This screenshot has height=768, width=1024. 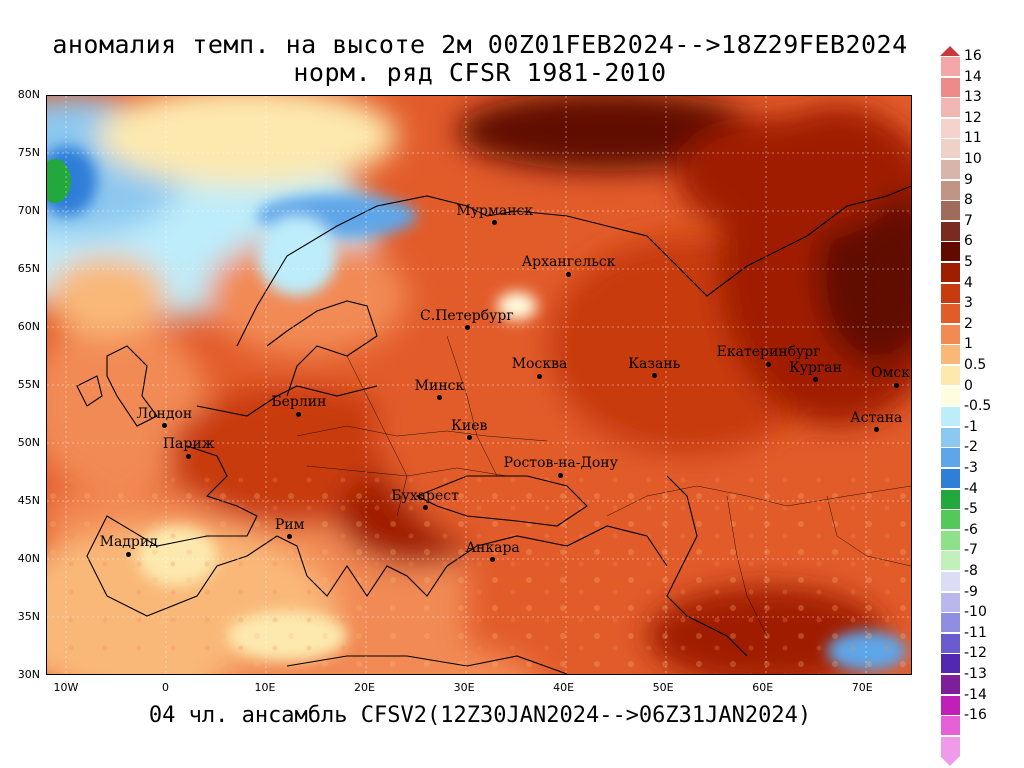 I want to click on lon-label: 40E, so click(x=564, y=687).